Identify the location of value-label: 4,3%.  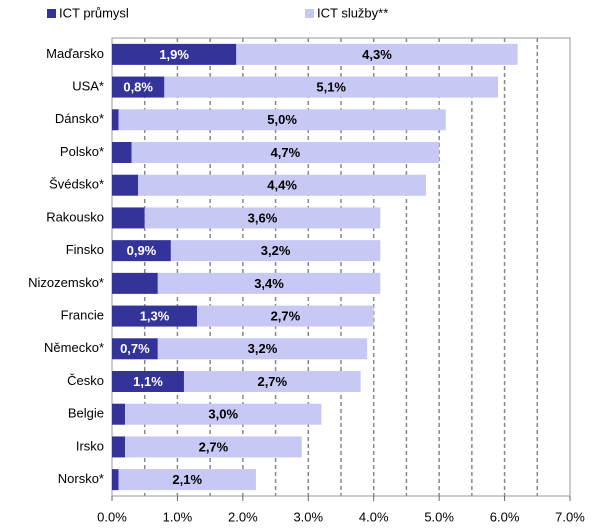
(377, 54).